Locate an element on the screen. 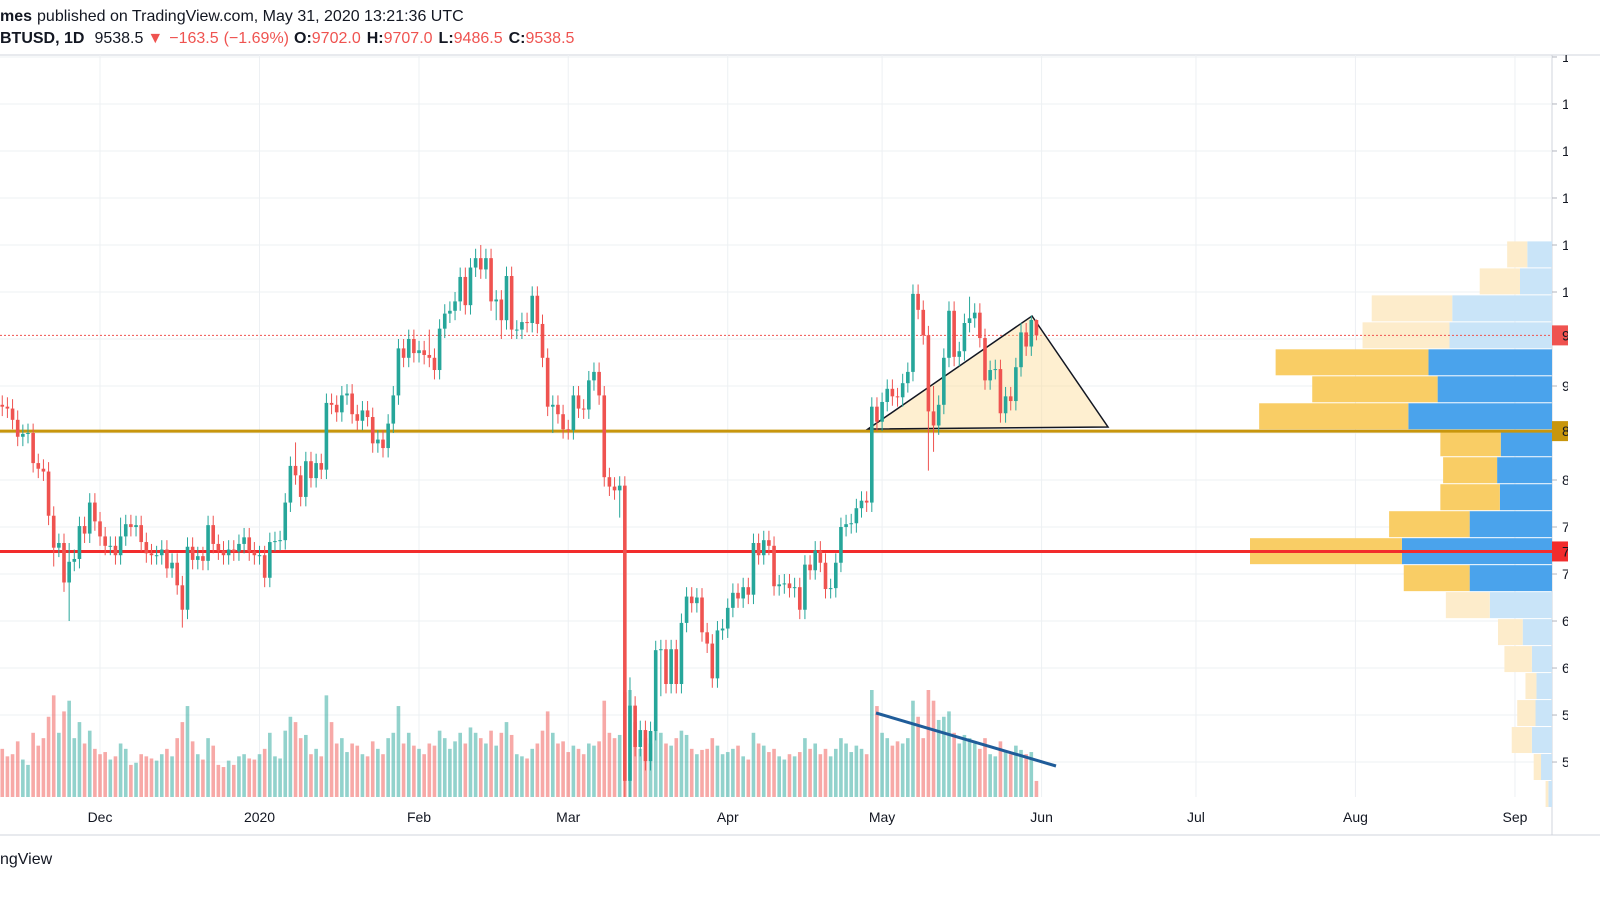 The image size is (1600, 900). y-tick-label: 10000 is located at coordinates (1581, 292).